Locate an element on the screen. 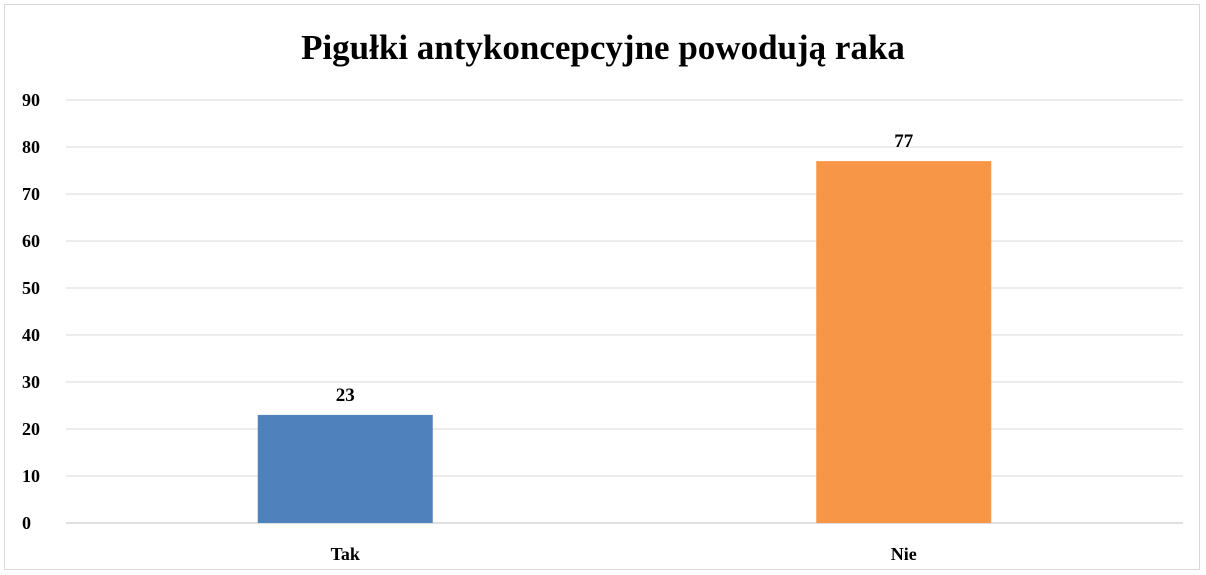 Image resolution: width=1206 pixels, height=575 pixels. bar-tak is located at coordinates (345, 468).